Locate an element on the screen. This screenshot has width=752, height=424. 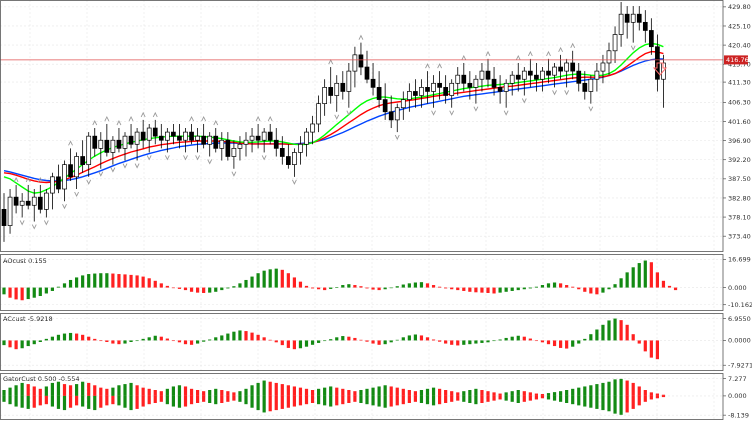
price-tick-label: 392.20 is located at coordinates (739, 160).